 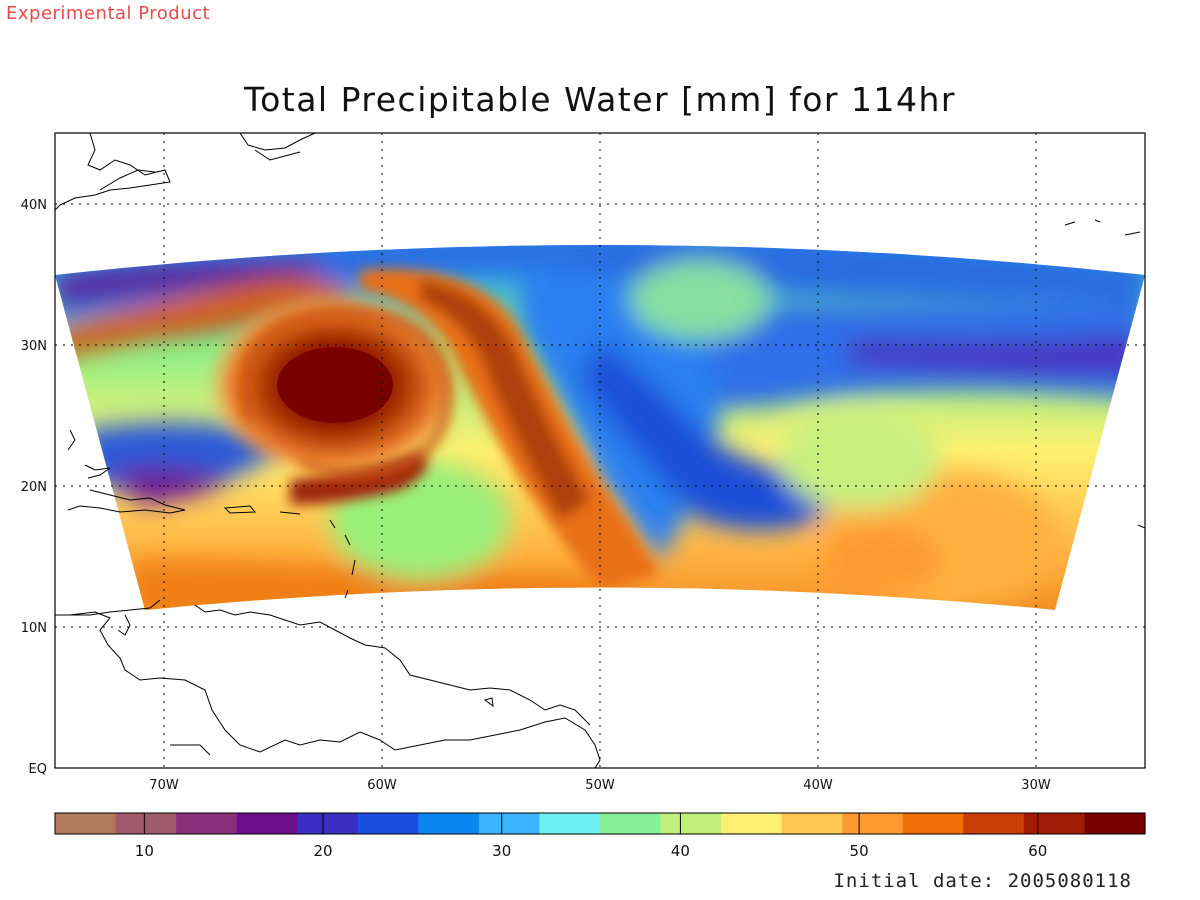 I want to click on chart-title: Total Precipitable Water [mm] for 114hr, so click(x=600, y=99).